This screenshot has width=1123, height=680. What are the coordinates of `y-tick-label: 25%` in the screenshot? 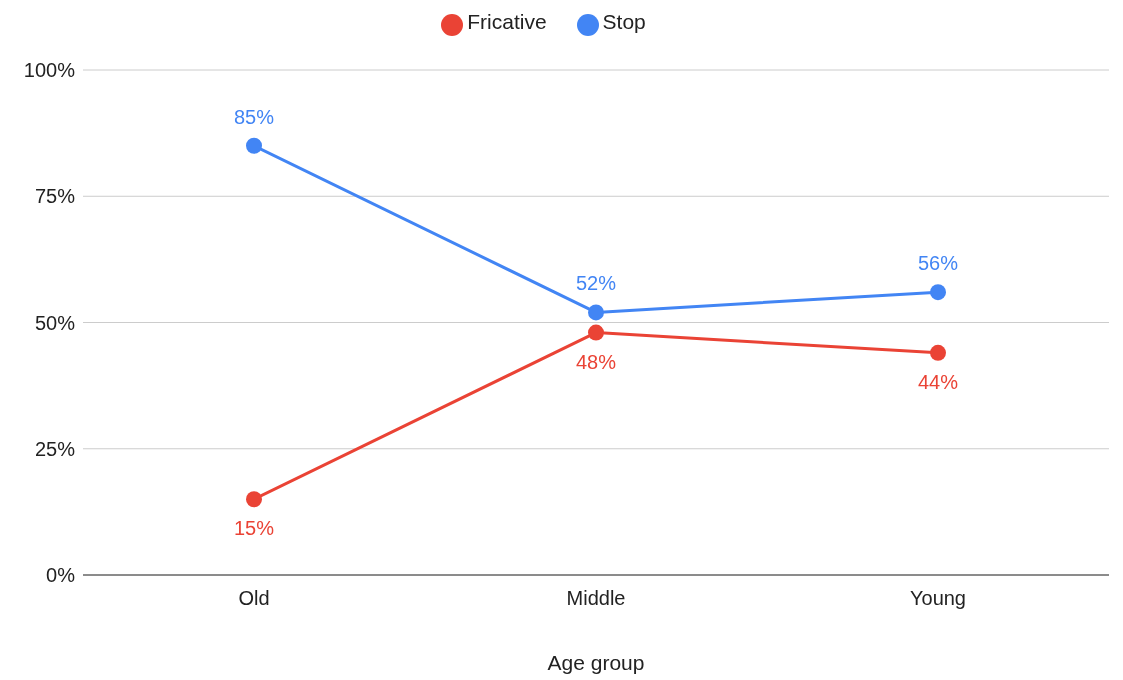 It's located at (55, 448).